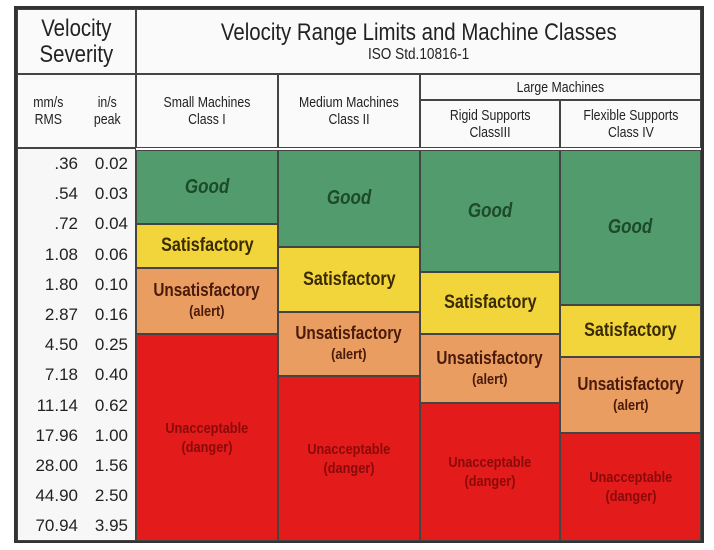 This screenshot has width=714, height=550. What do you see at coordinates (418, 54) in the screenshot?
I see `subtitle: ISO Std.10816-1` at bounding box center [418, 54].